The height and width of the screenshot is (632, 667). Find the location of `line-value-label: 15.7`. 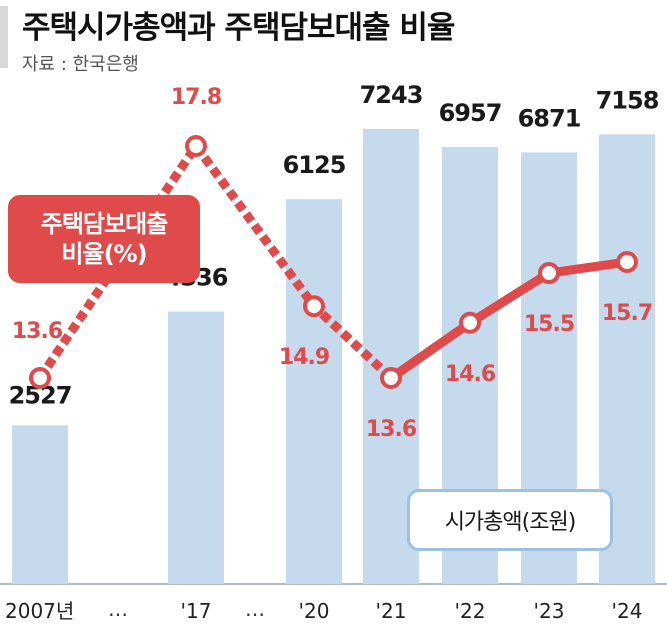

line-value-label: 15.7 is located at coordinates (627, 313).